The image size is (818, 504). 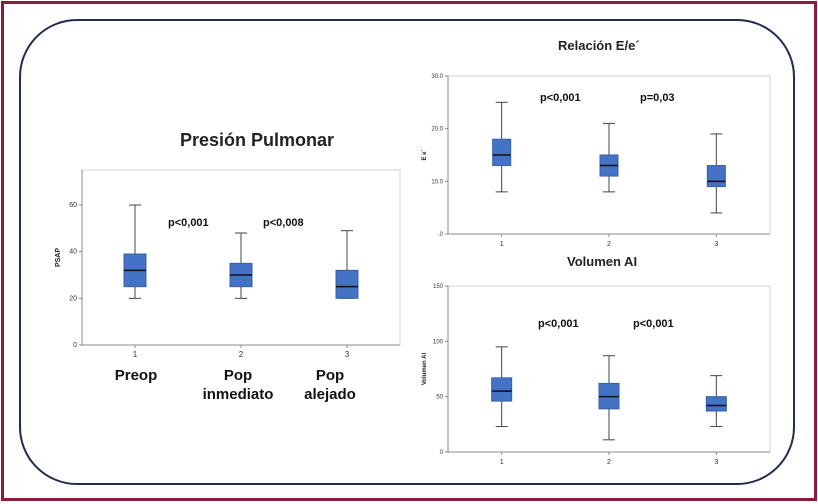 What do you see at coordinates (73, 252) in the screenshot?
I see `y-tick-label: 40` at bounding box center [73, 252].